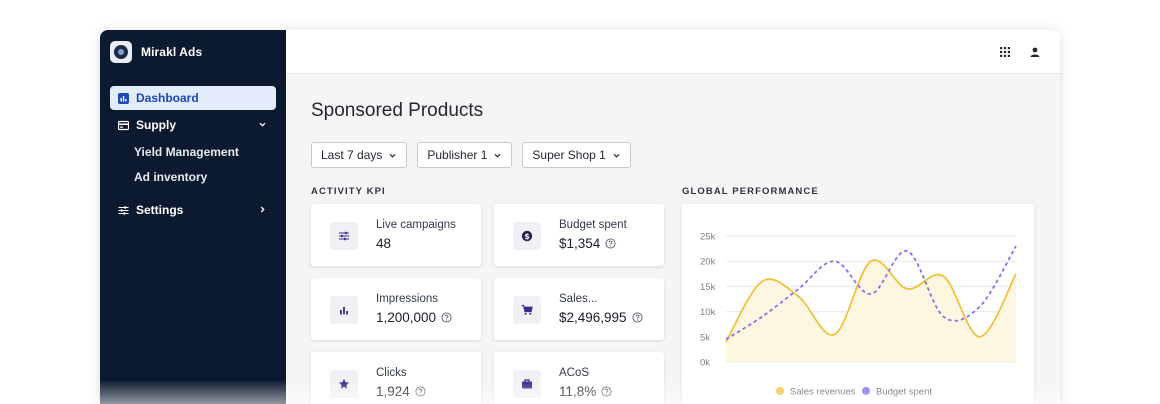 This screenshot has height=404, width=1160. Describe the element at coordinates (579, 235) in the screenshot. I see `kpi-card-budget-spent: $ Budget spent $1,354` at that location.